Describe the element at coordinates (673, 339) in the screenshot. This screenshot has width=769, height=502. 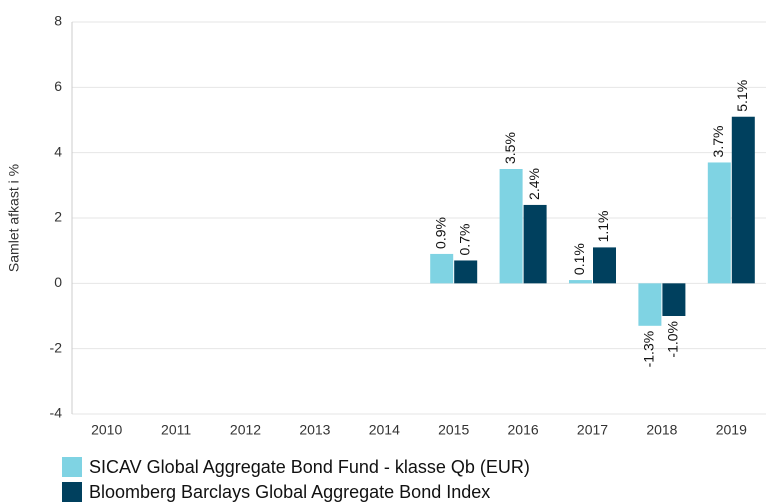
I see `value-label: -1.0%` at that location.